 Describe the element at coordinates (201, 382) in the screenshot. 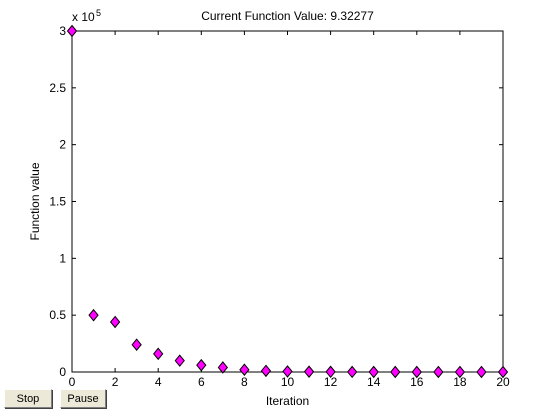

I see `x-tick-label: 6` at that location.